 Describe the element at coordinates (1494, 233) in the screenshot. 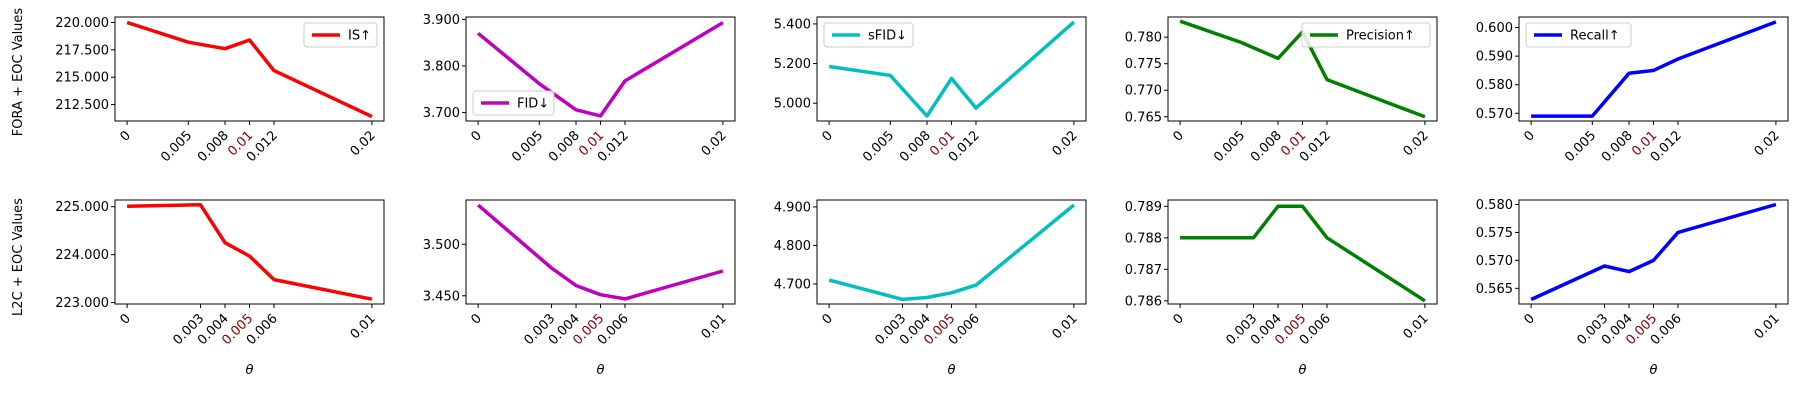

I see `y-tick-label: 0.575` at that location.